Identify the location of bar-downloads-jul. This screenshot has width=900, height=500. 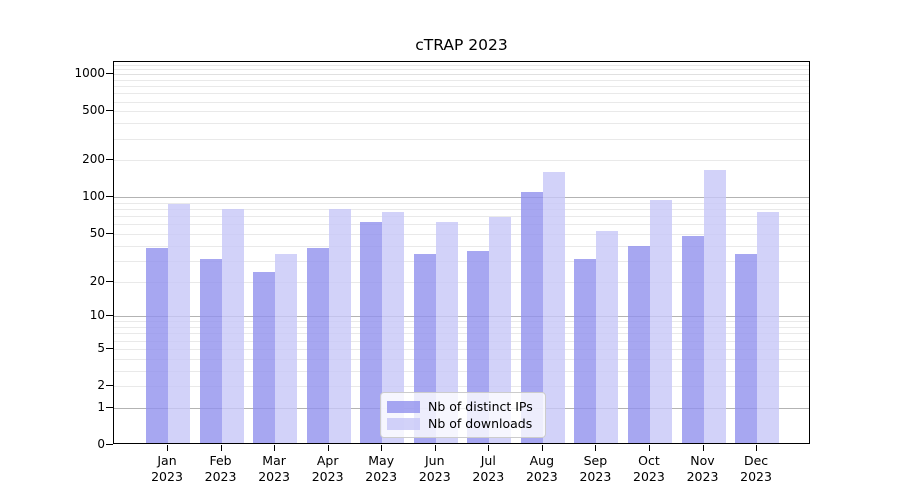
(500, 329).